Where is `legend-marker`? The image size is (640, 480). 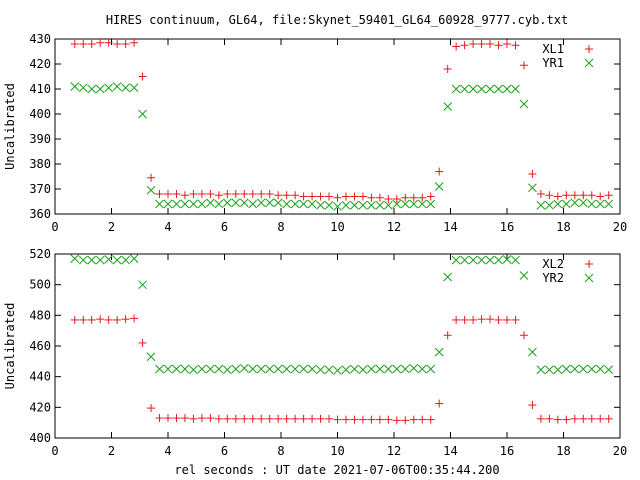 legend-marker is located at coordinates (589, 63).